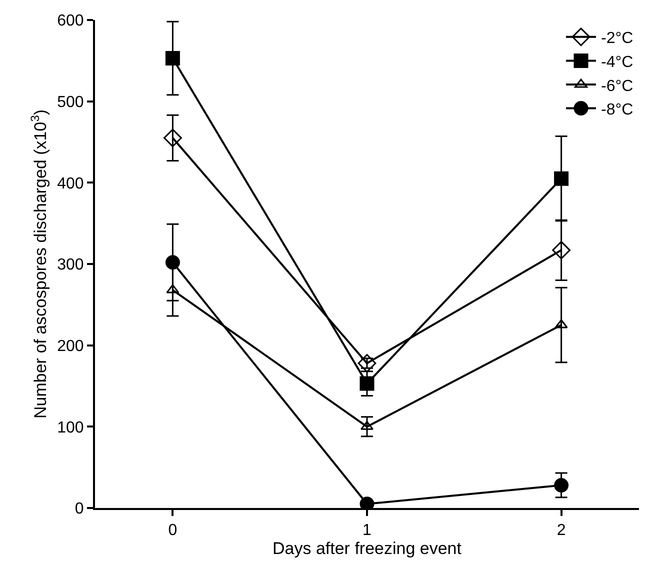 This screenshot has height=565, width=649. What do you see at coordinates (617, 39) in the screenshot?
I see `legend-label: -2°C` at bounding box center [617, 39].